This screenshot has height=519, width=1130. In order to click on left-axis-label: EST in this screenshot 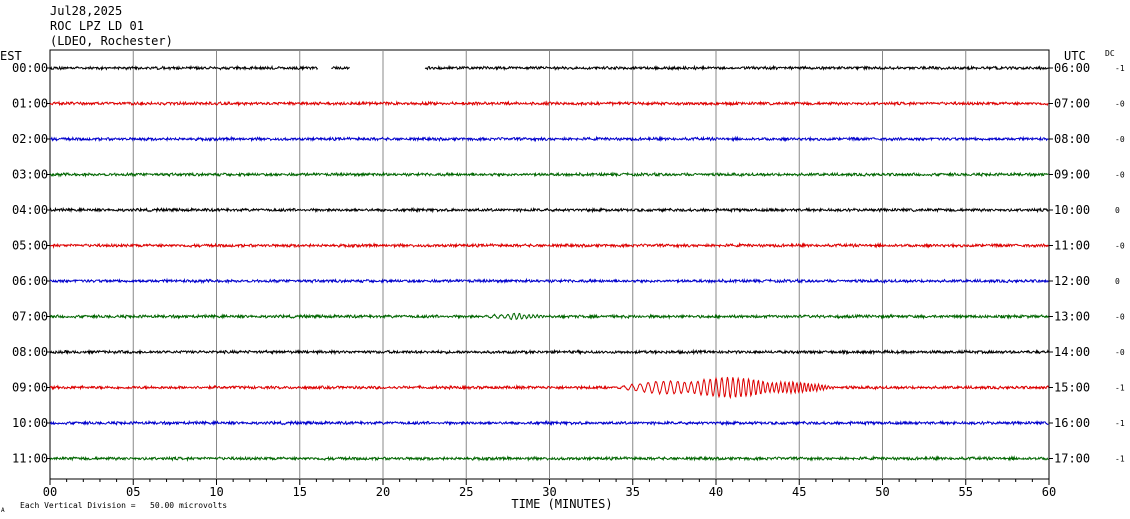, I will do `click(11, 56)`.